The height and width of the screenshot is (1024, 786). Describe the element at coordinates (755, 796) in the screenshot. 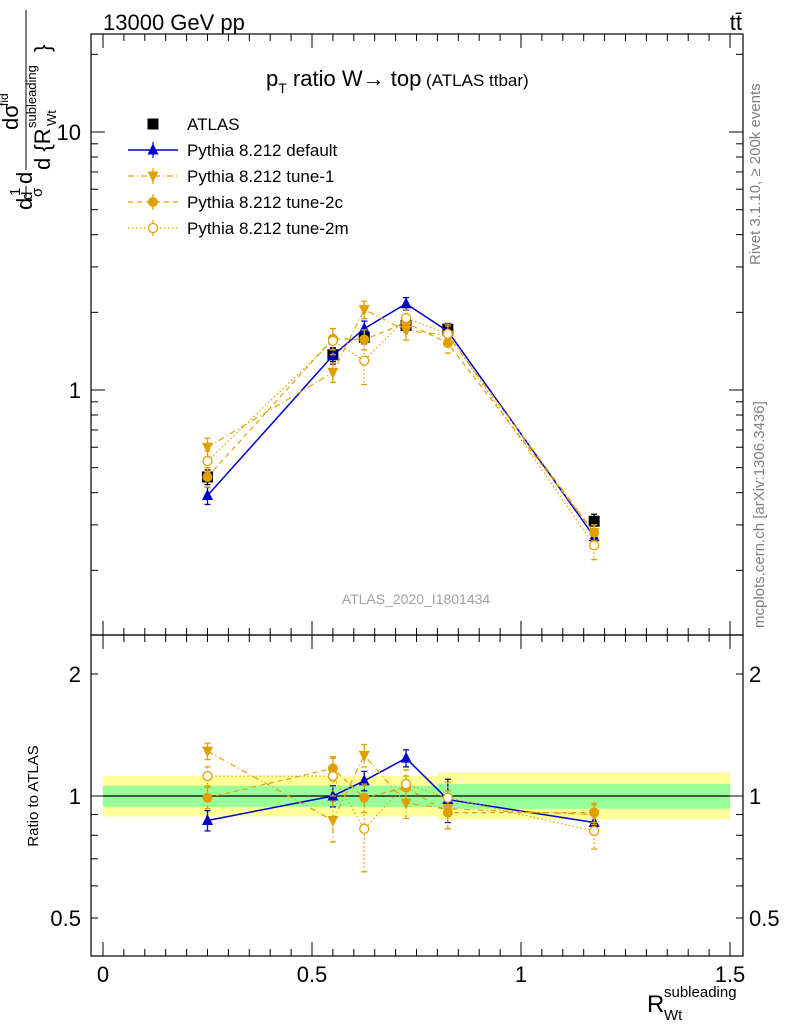

I see `y-tick-label-right: 1` at that location.